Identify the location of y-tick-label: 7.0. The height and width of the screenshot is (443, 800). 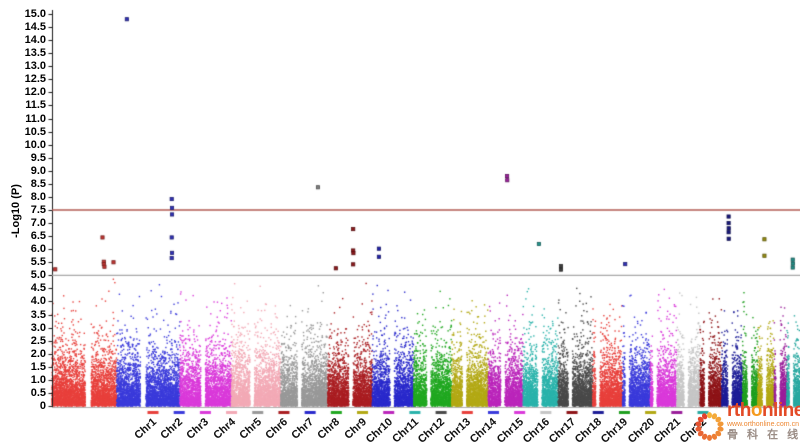
(38, 223).